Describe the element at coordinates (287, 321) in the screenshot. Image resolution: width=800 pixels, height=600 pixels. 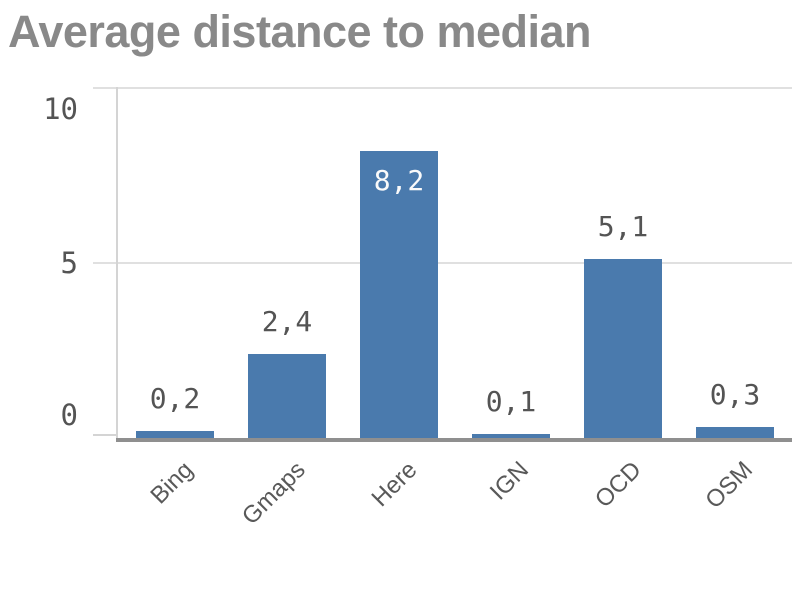
I see `value-label-gmaps: 2,4` at that location.